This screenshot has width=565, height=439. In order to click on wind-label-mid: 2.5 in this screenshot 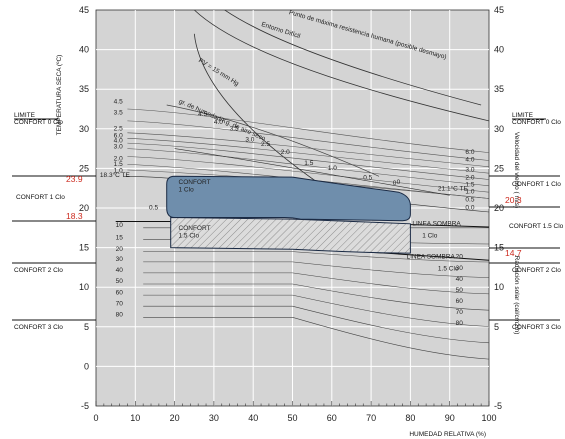, I will do `click(265, 144)`.